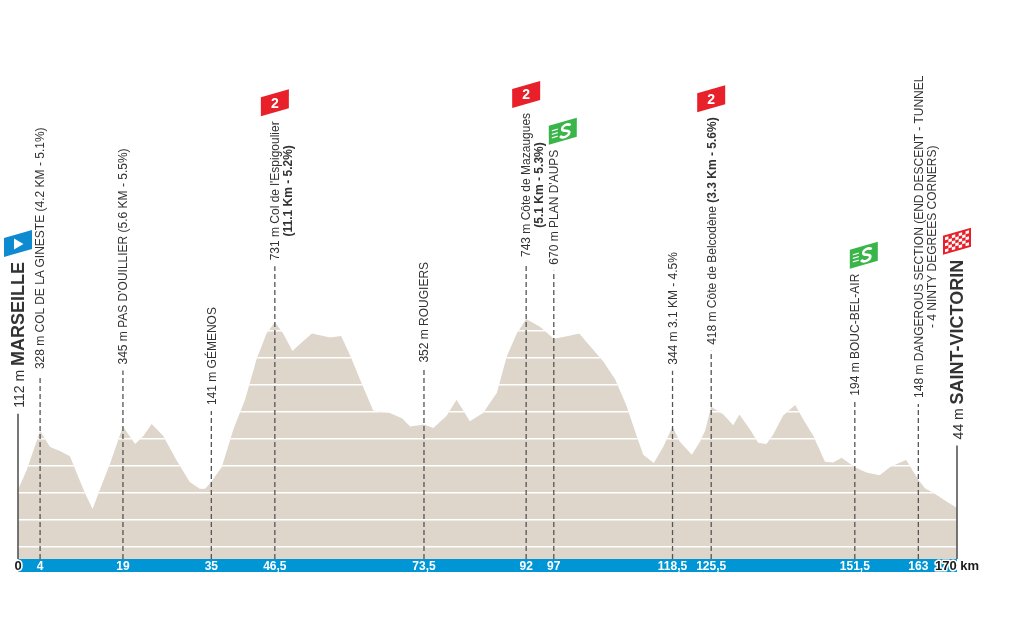 Image resolution: width=1024 pixels, height=619 pixels. Describe the element at coordinates (711, 566) in the screenshot. I see `x-tick-label: 125,5` at that location.